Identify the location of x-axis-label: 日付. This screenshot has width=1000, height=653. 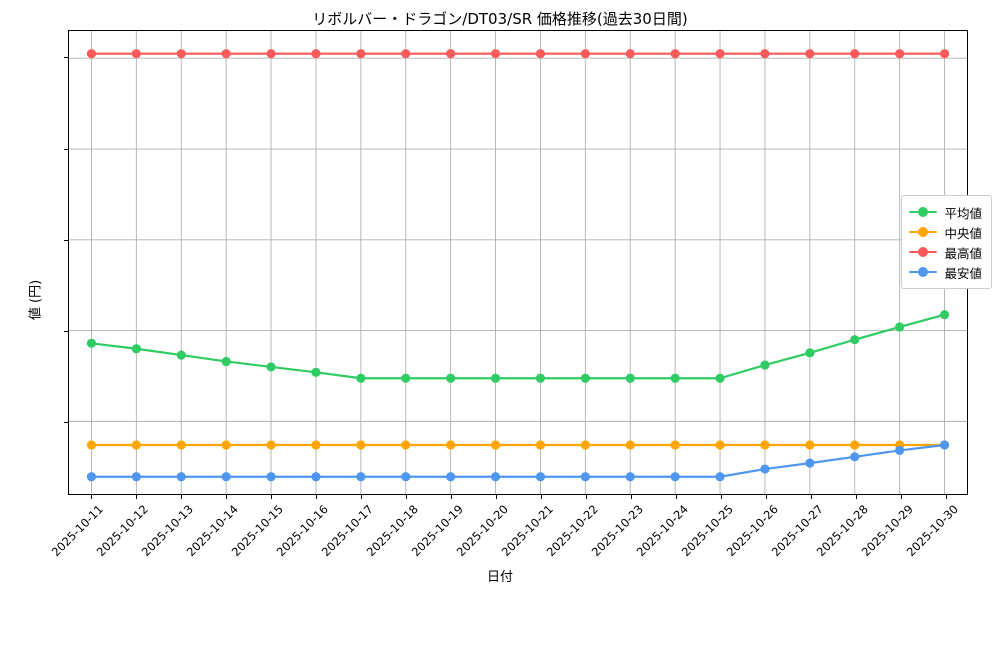
(499, 577).